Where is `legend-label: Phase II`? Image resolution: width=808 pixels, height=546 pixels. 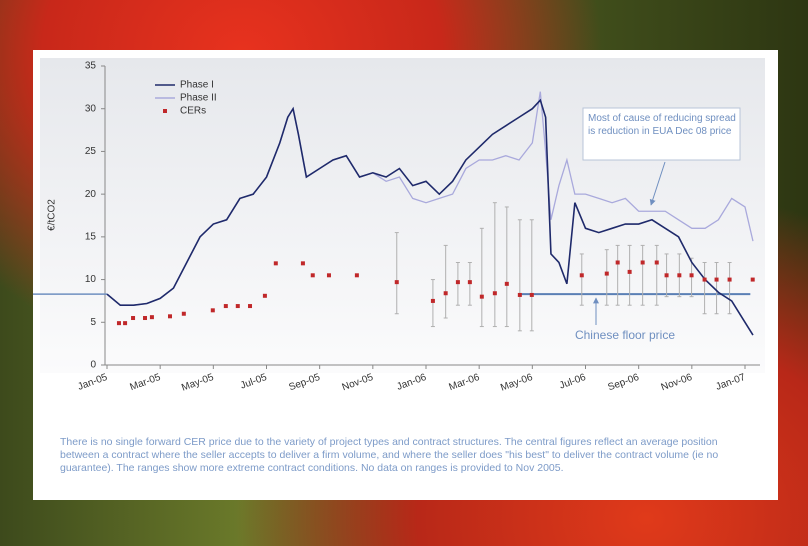 legend-label: Phase II is located at coordinates (198, 98).